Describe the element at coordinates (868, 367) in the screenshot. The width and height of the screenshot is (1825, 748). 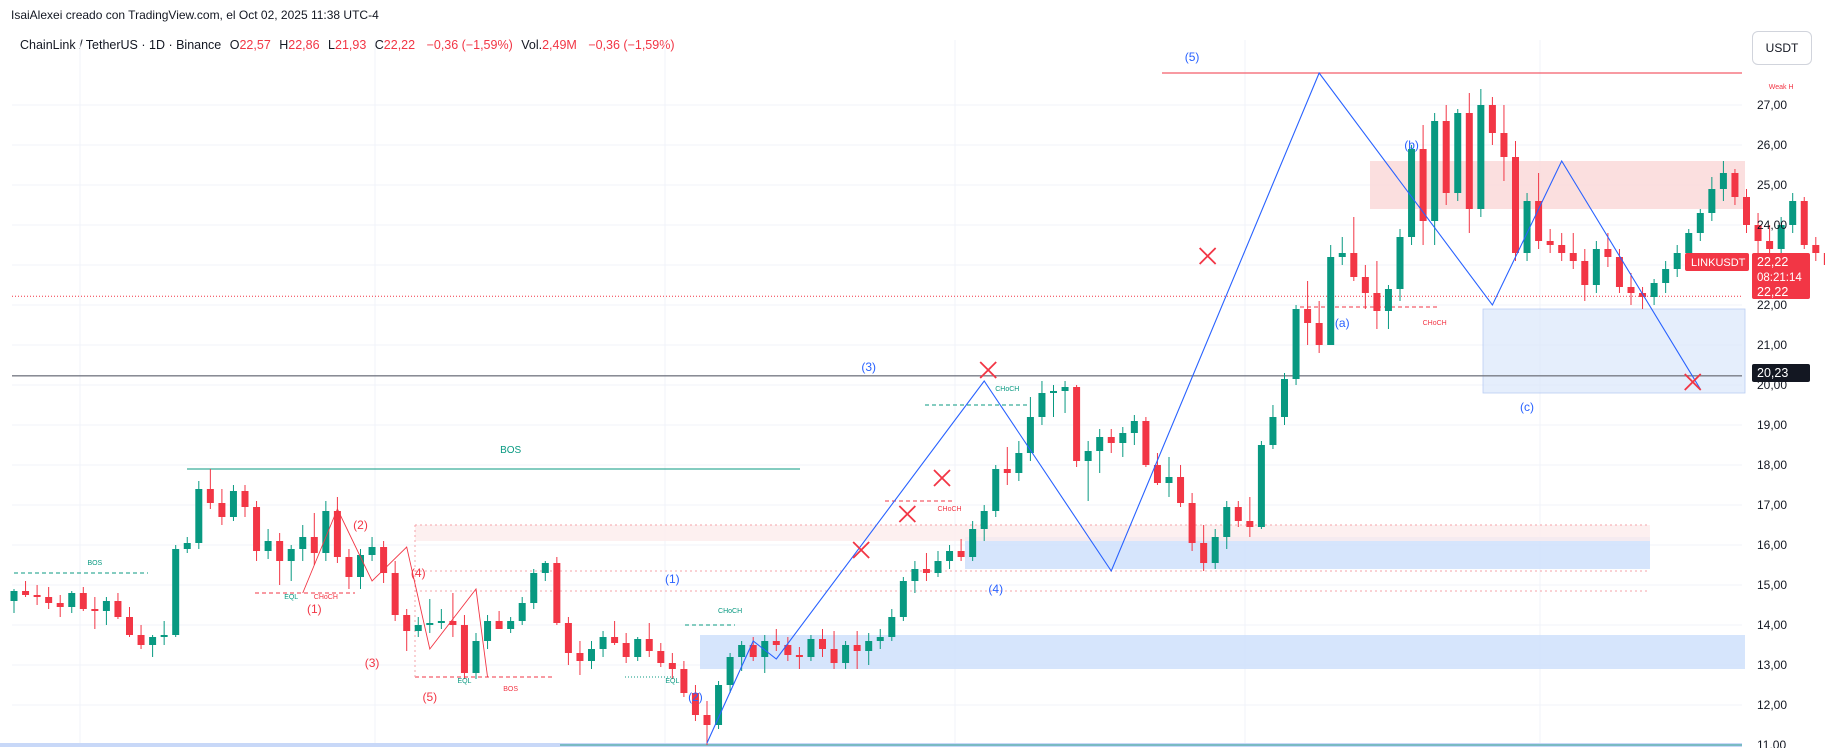
I see `wave-label: (3)` at that location.